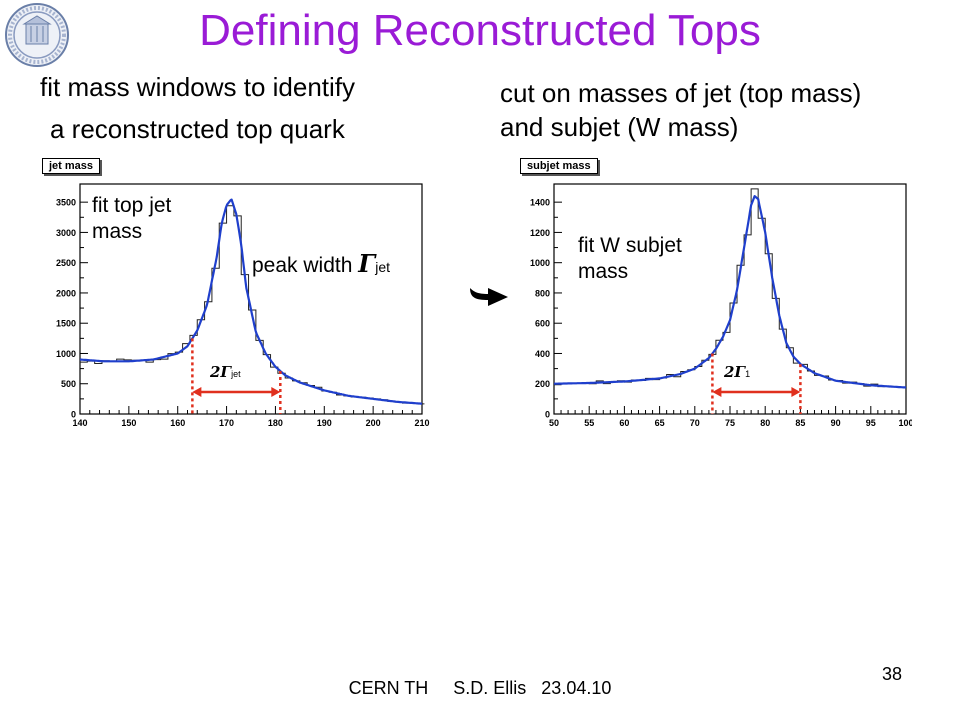 The image size is (960, 720). I want to click on y-tick-label: 800, so click(542, 293).